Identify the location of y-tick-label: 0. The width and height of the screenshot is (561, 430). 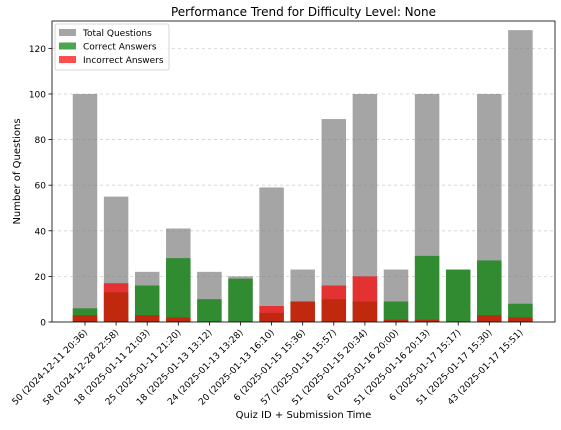
(43, 324).